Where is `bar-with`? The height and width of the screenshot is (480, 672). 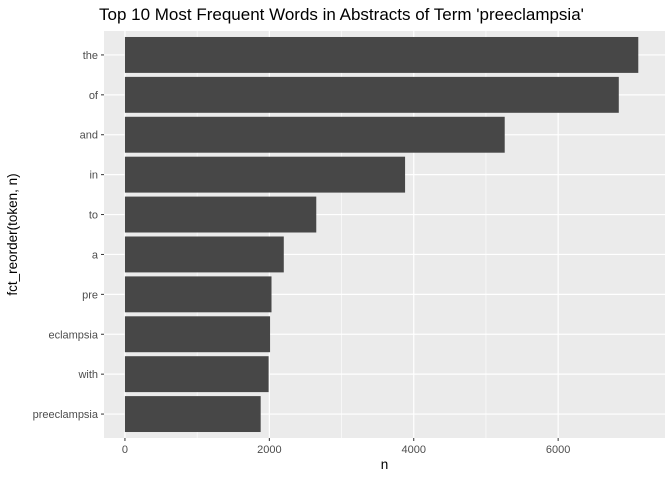 bar-with is located at coordinates (196, 374).